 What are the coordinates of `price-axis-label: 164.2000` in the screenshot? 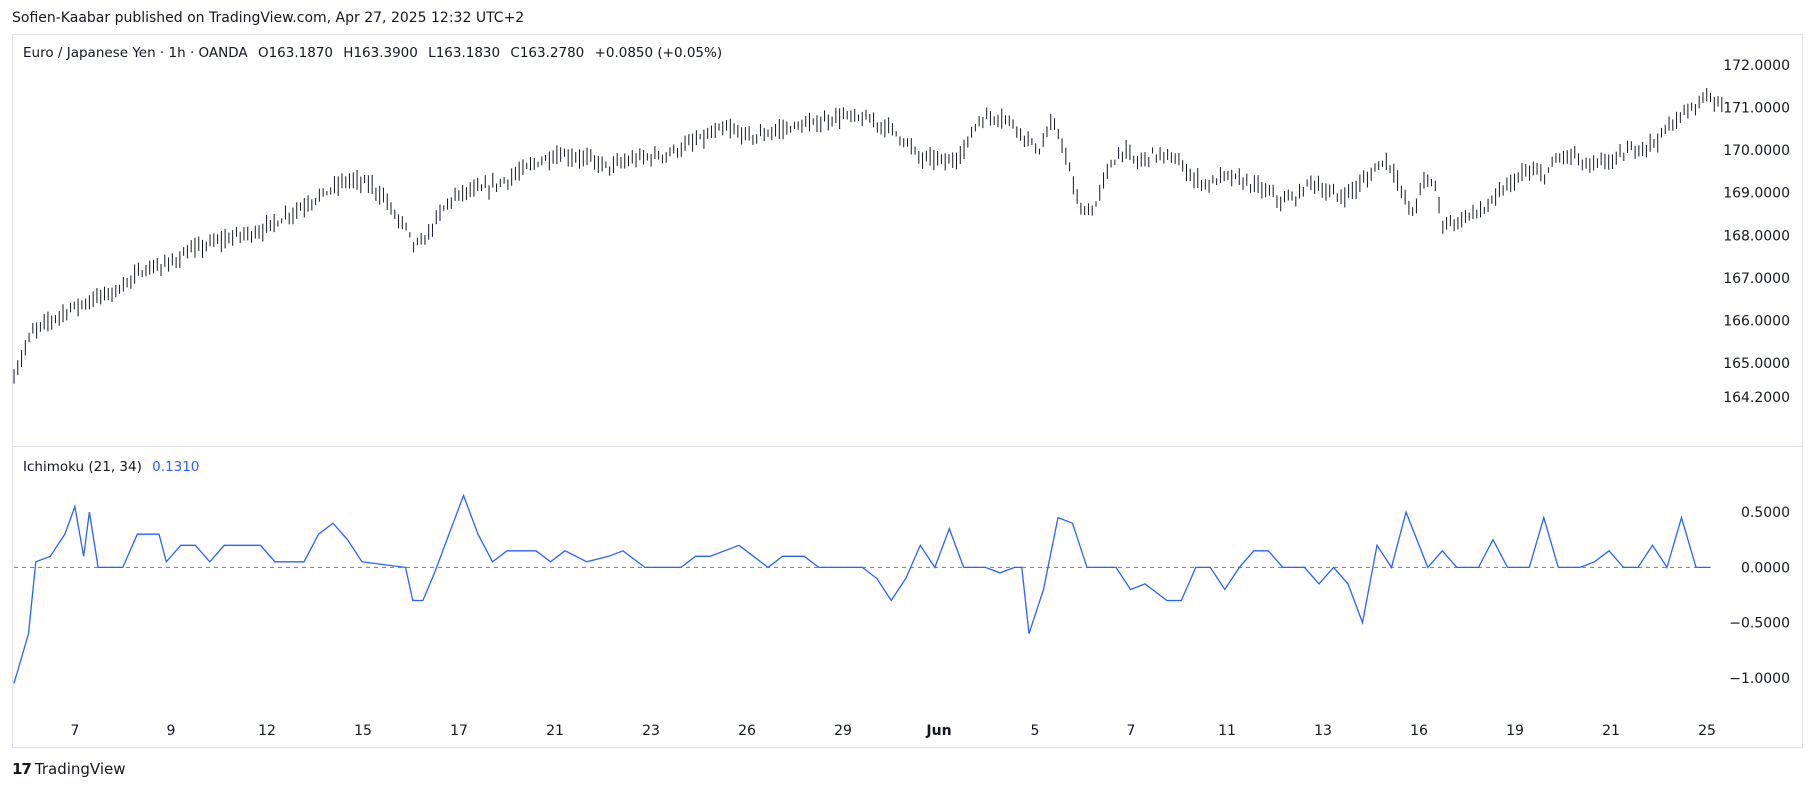 It's located at (1756, 398).